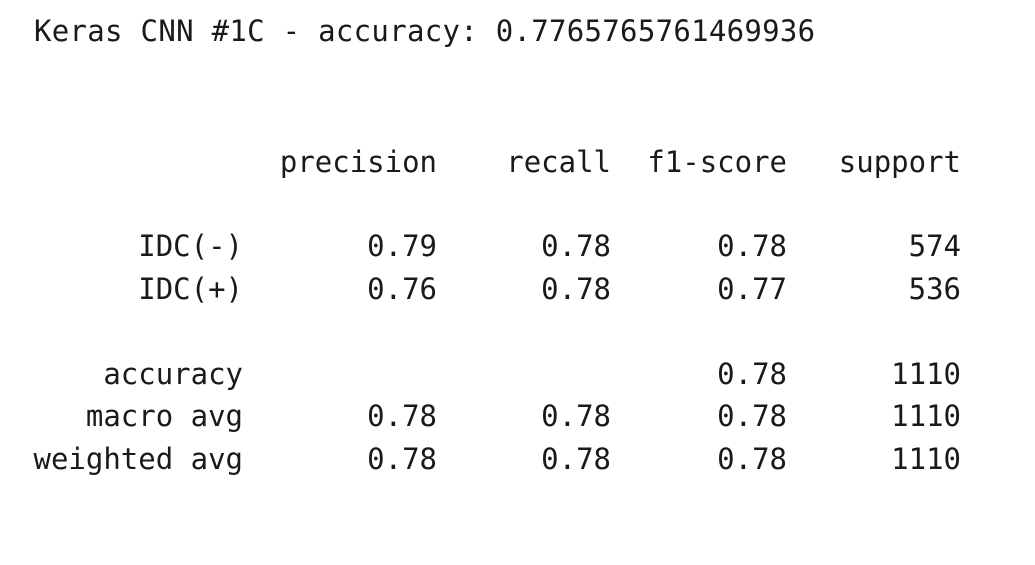 The width and height of the screenshot is (1035, 565). What do you see at coordinates (190, 246) in the screenshot?
I see `row-label: IDC(-)` at bounding box center [190, 246].